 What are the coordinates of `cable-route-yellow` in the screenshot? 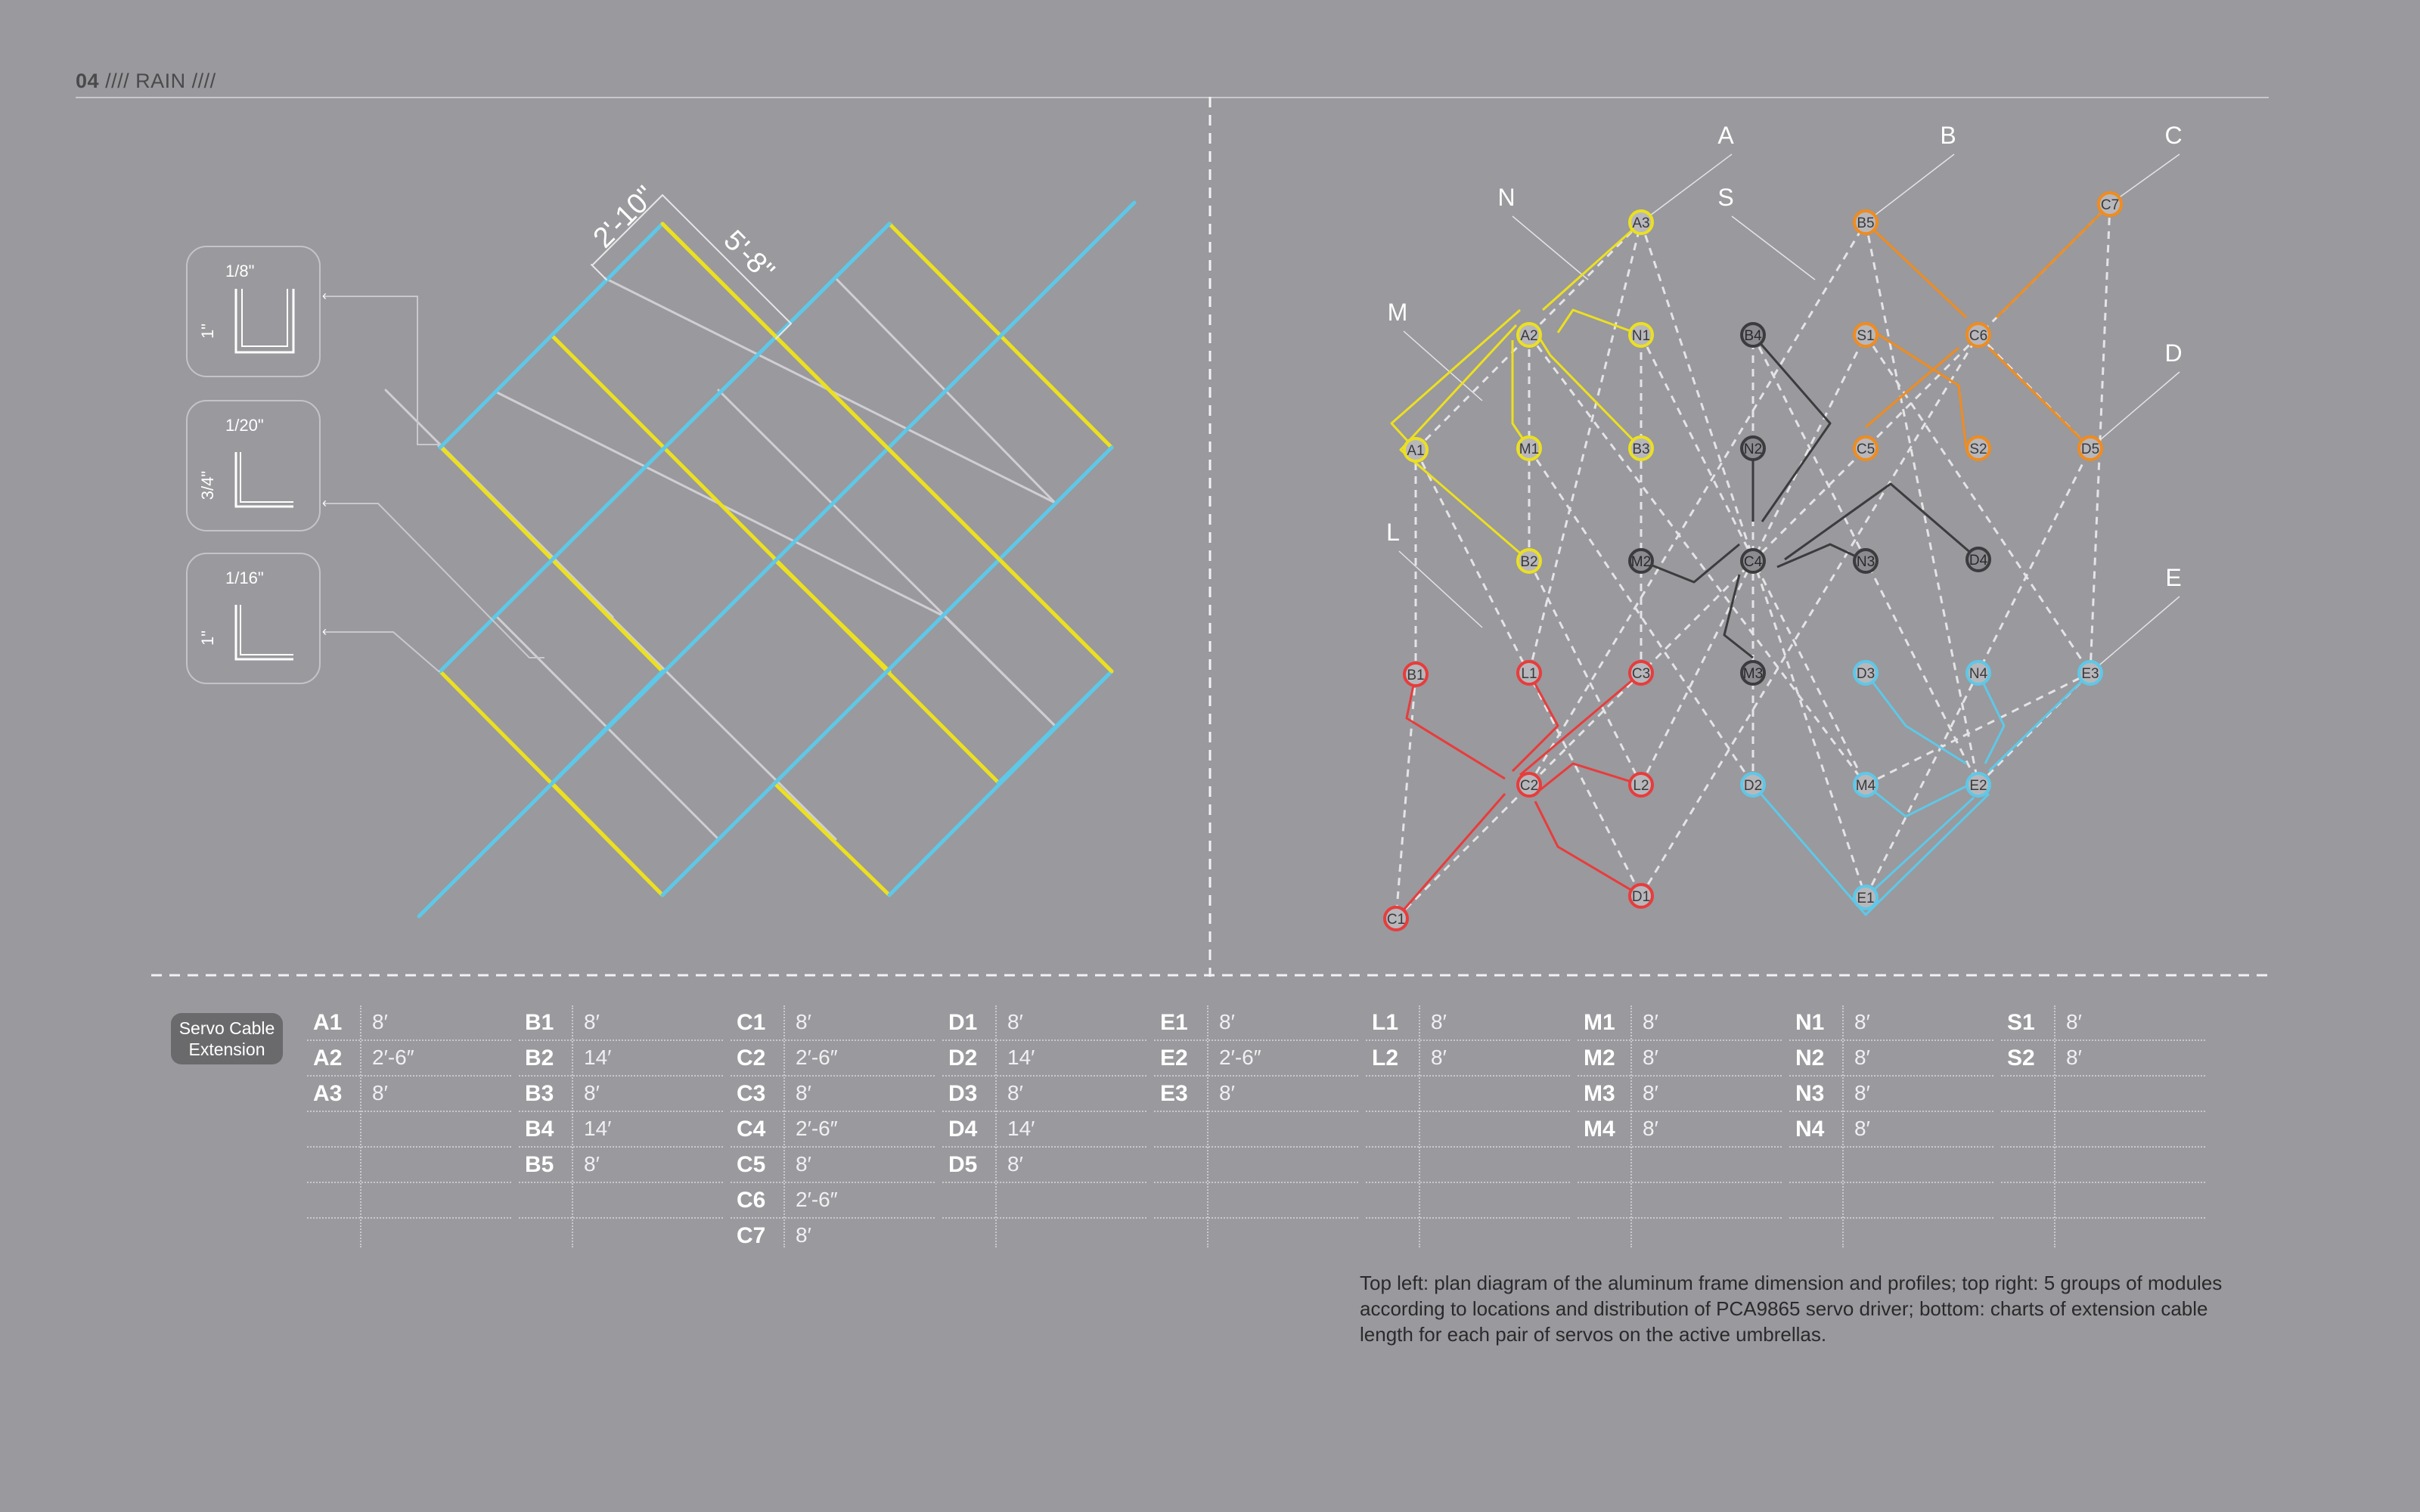 It's located at (1455, 379).